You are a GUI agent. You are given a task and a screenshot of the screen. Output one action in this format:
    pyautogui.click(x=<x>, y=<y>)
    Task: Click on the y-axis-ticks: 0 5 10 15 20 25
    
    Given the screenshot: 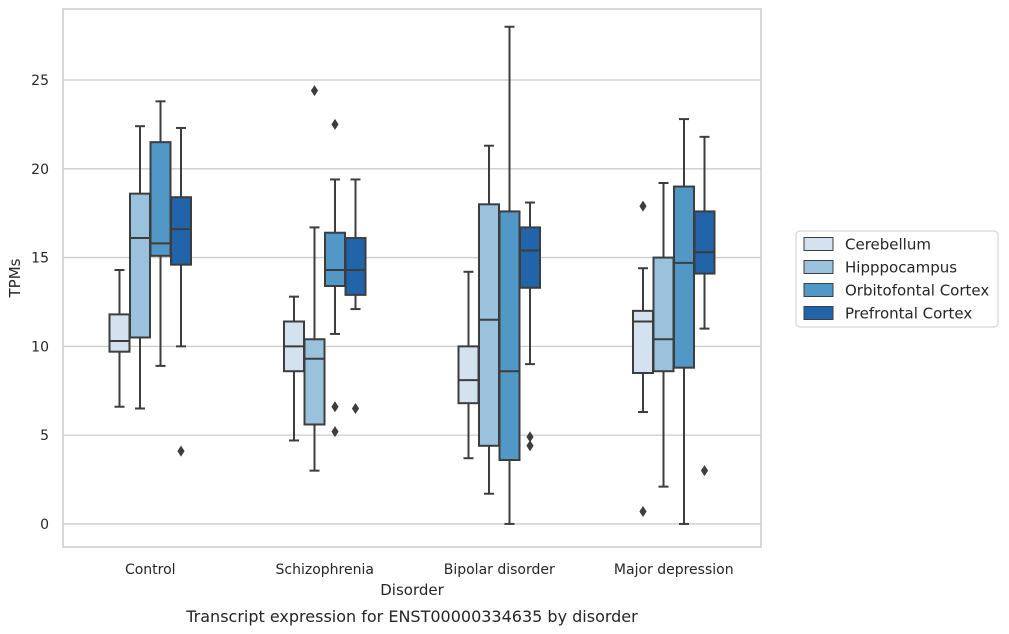 What is the action you would take?
    pyautogui.click(x=40, y=303)
    